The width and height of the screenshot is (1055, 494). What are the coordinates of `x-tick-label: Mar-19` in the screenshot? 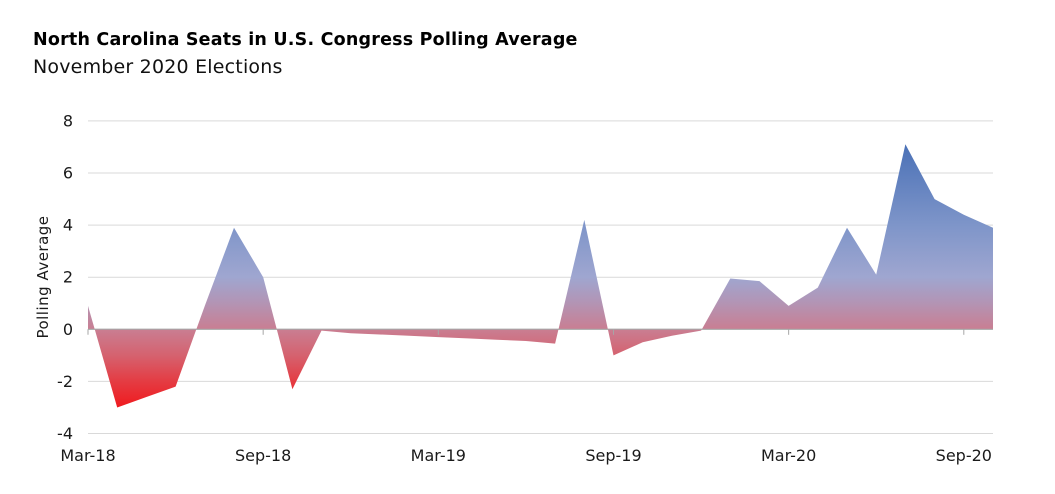 It's located at (438, 455).